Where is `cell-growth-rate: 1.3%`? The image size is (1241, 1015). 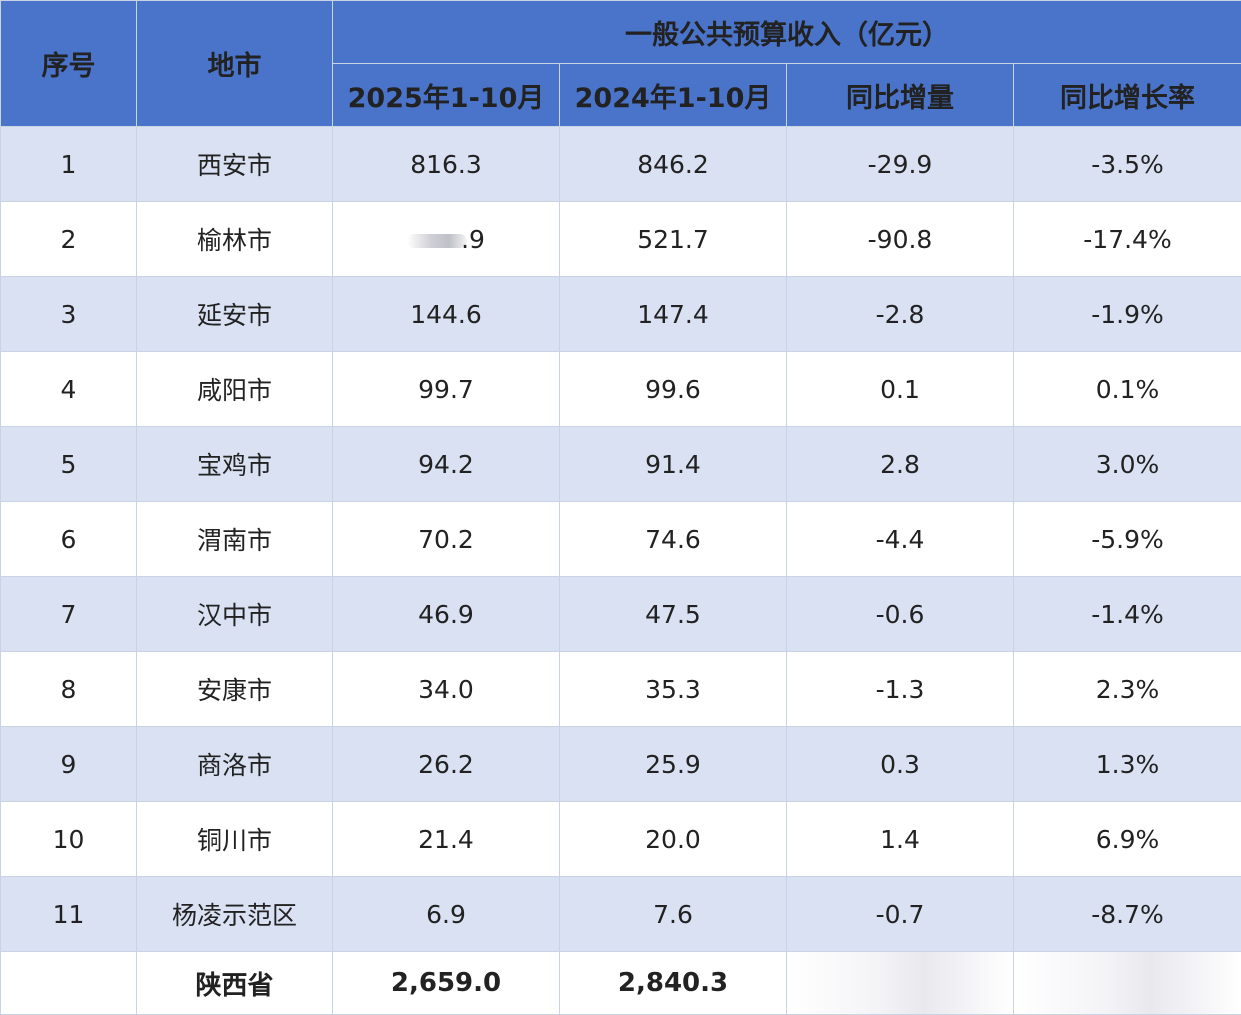 cell-growth-rate: 1.3% is located at coordinates (1127, 764).